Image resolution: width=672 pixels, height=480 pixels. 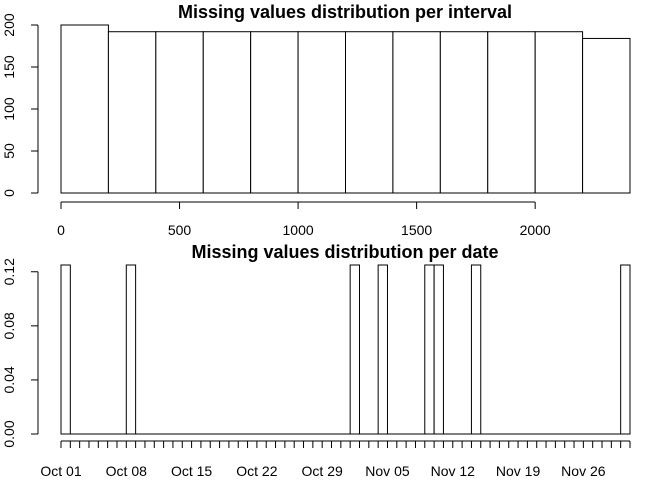 What do you see at coordinates (9, 379) in the screenshot?
I see `date-y-tick-label: 0.04` at bounding box center [9, 379].